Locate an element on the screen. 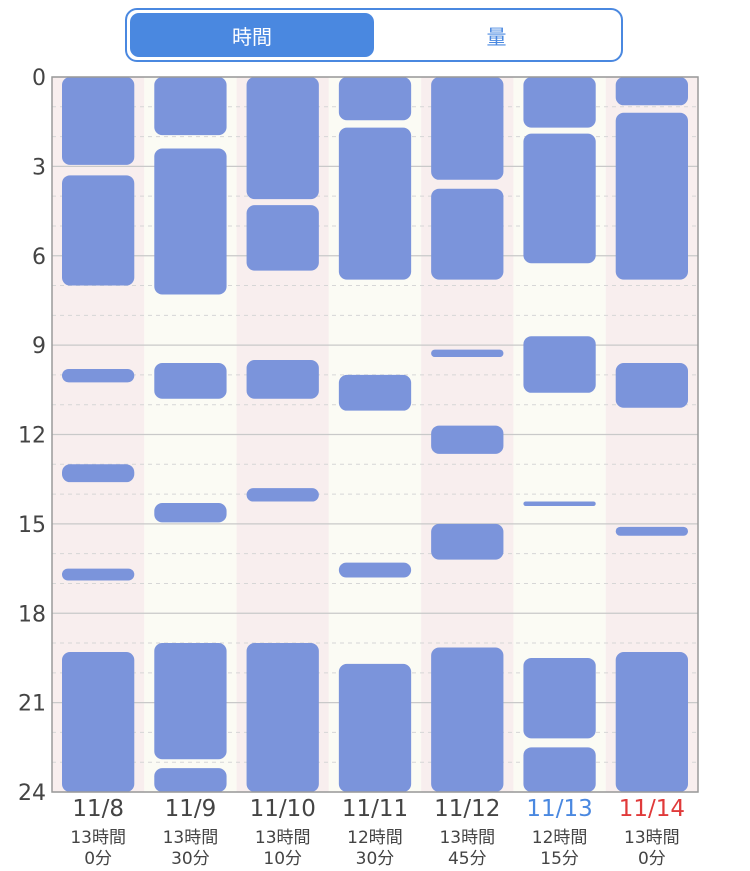 The width and height of the screenshot is (750, 871). date-label: 11/14 is located at coordinates (652, 809).